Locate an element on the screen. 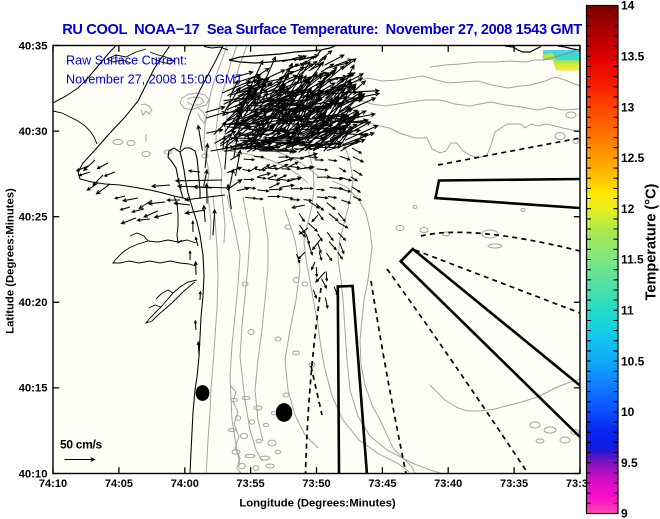 Image resolution: width=660 pixels, height=519 pixels. svg-text: 14 is located at coordinates (628, 6).